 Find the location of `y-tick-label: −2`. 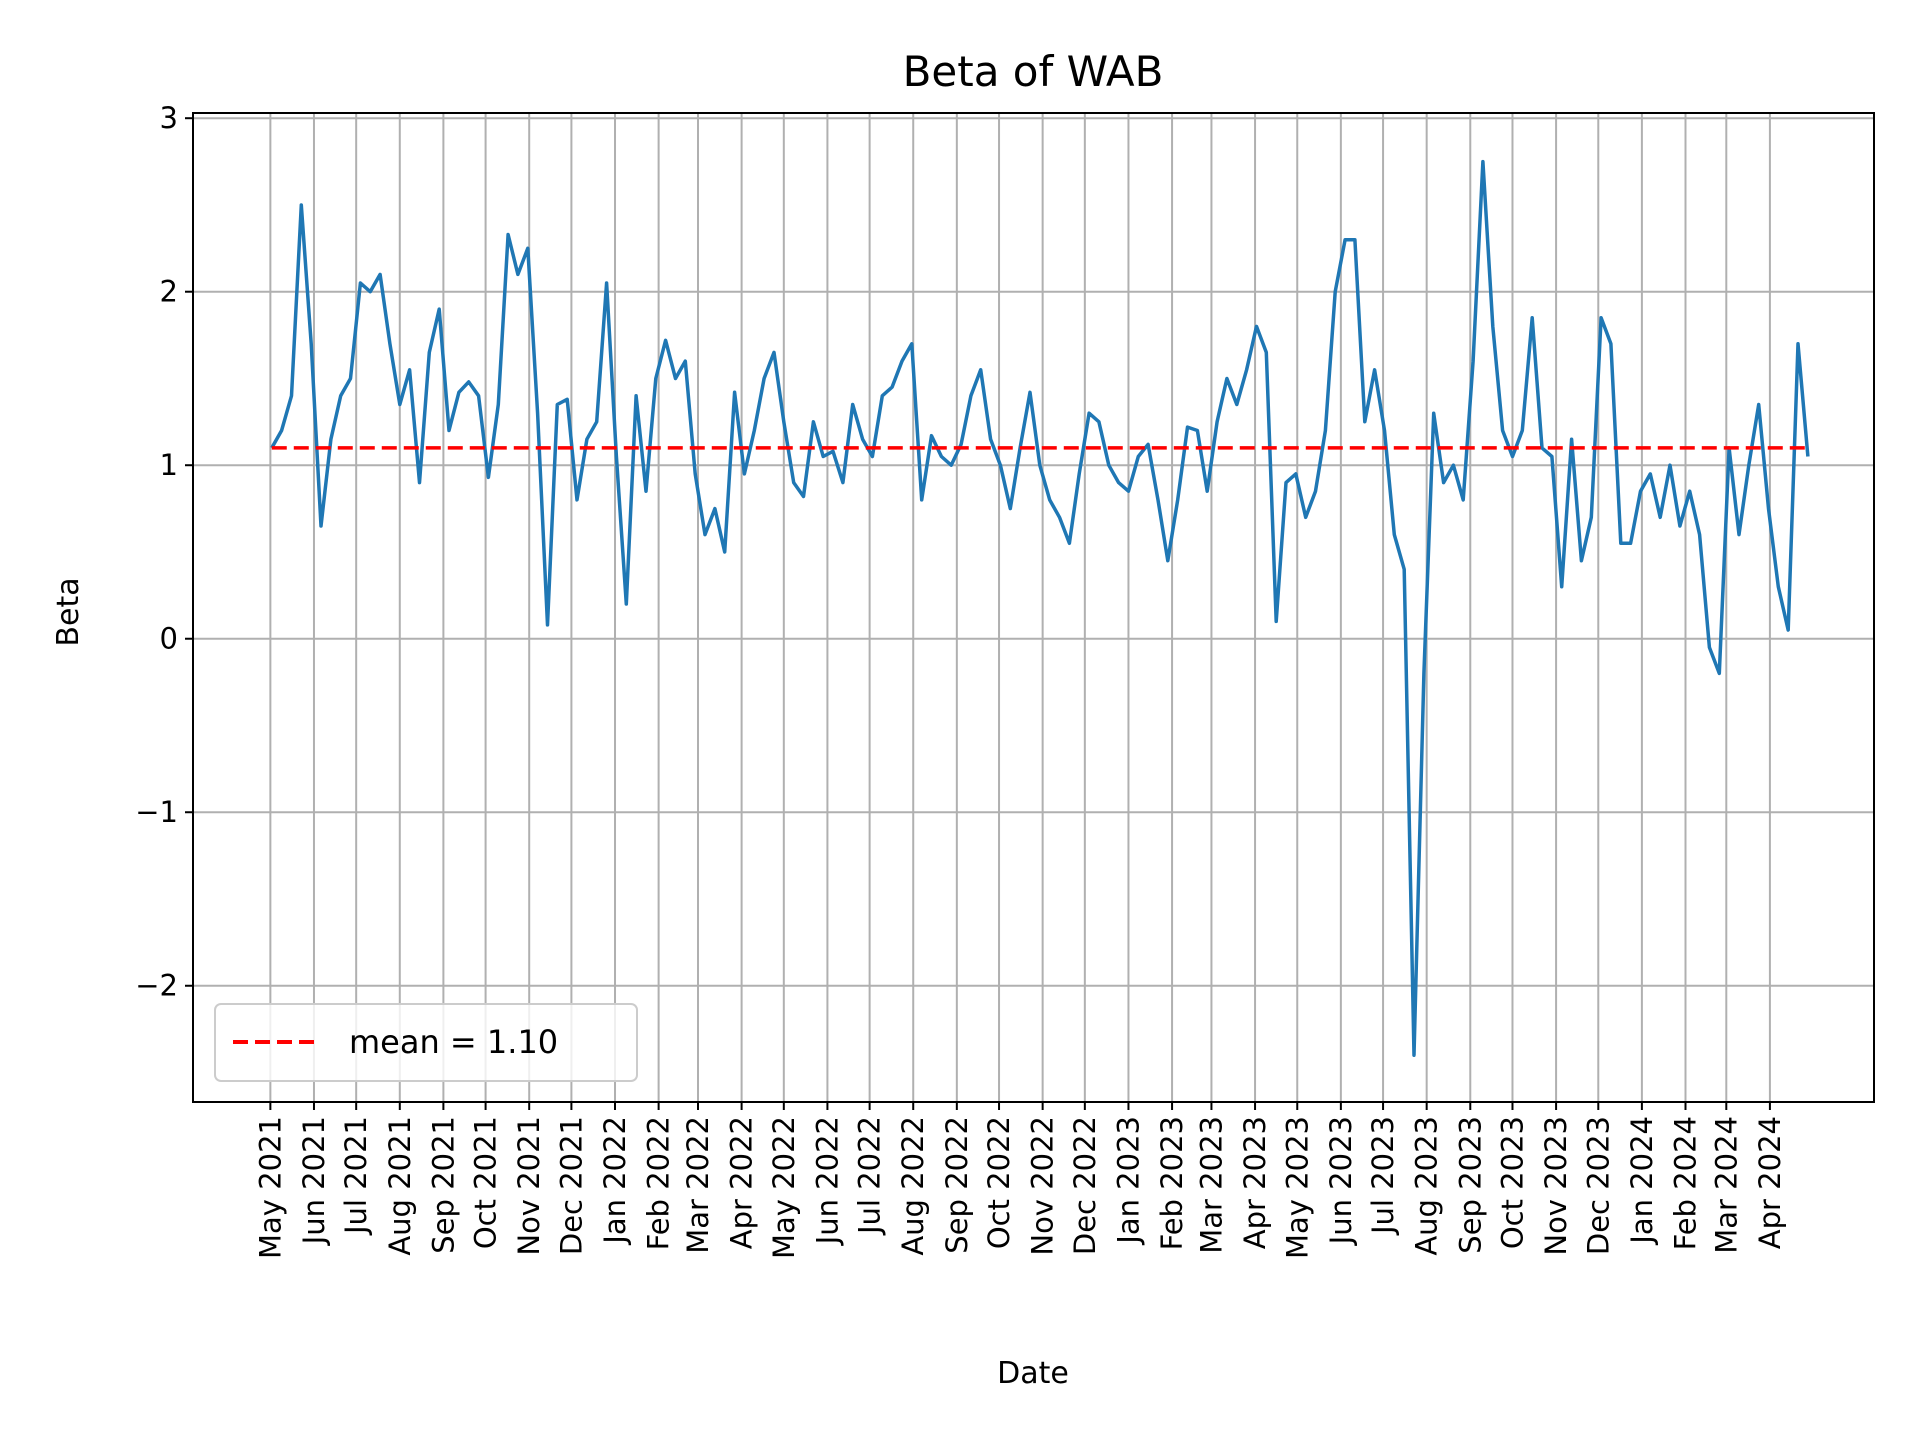

y-tick-label: −2 is located at coordinates (156, 986).